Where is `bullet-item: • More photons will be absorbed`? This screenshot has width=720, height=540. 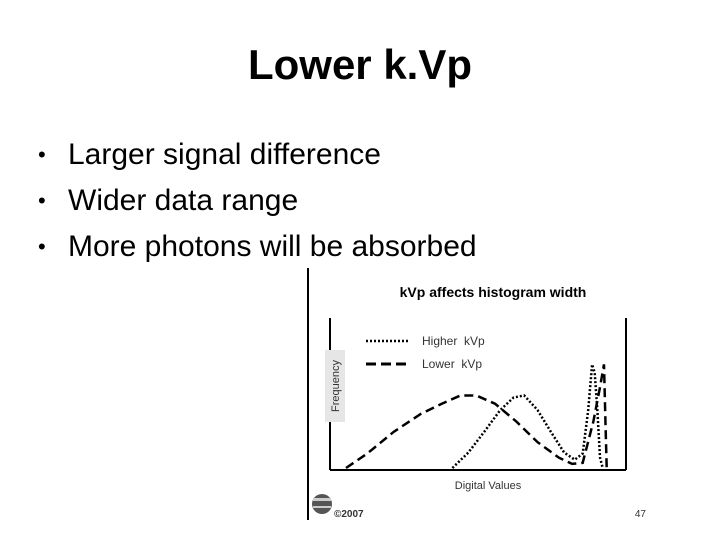 bullet-item: • More photons will be absorbed is located at coordinates (257, 247).